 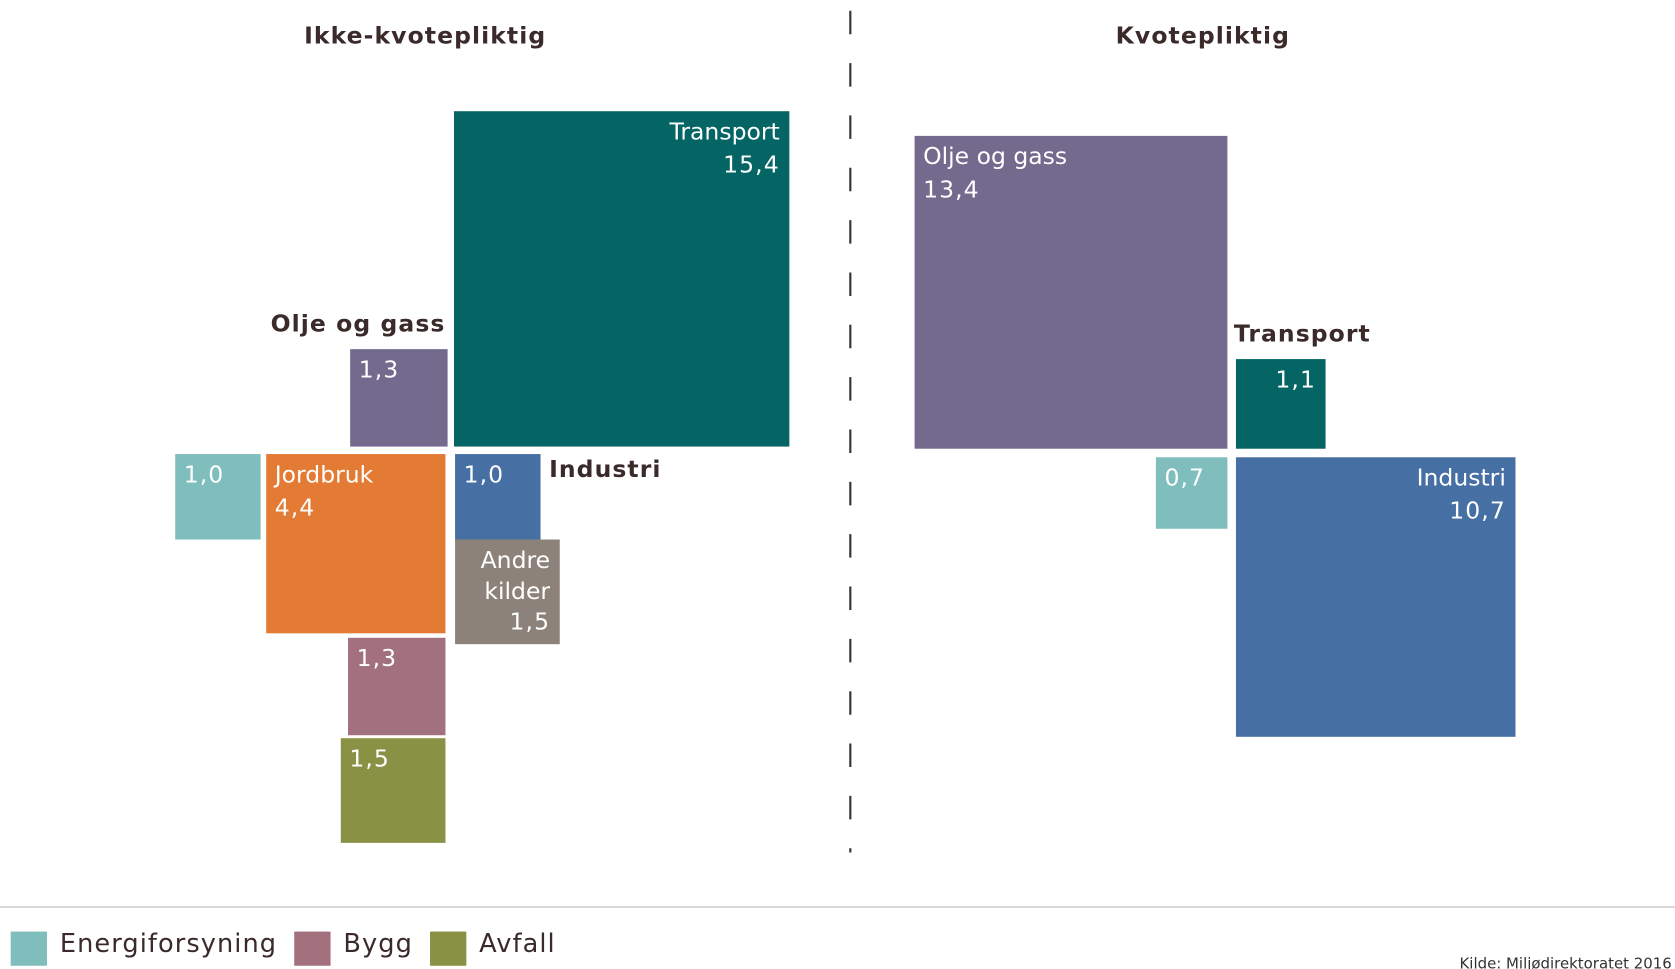 What do you see at coordinates (1295, 379) in the screenshot?
I see `value-label: 1,1` at bounding box center [1295, 379].